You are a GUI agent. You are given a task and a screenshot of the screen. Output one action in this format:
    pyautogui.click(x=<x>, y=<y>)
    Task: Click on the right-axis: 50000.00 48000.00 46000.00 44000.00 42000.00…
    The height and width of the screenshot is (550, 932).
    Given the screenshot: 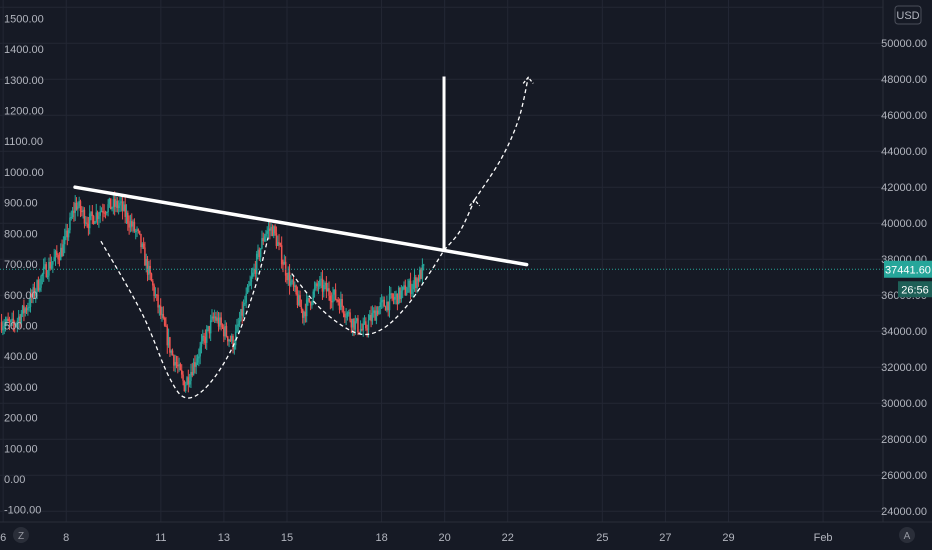 What is the action you would take?
    pyautogui.click(x=904, y=278)
    